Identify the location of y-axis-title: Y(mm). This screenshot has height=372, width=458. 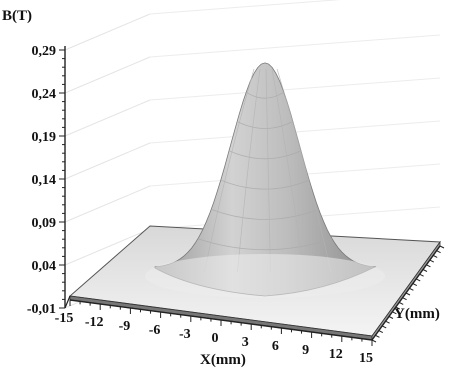
(417, 314).